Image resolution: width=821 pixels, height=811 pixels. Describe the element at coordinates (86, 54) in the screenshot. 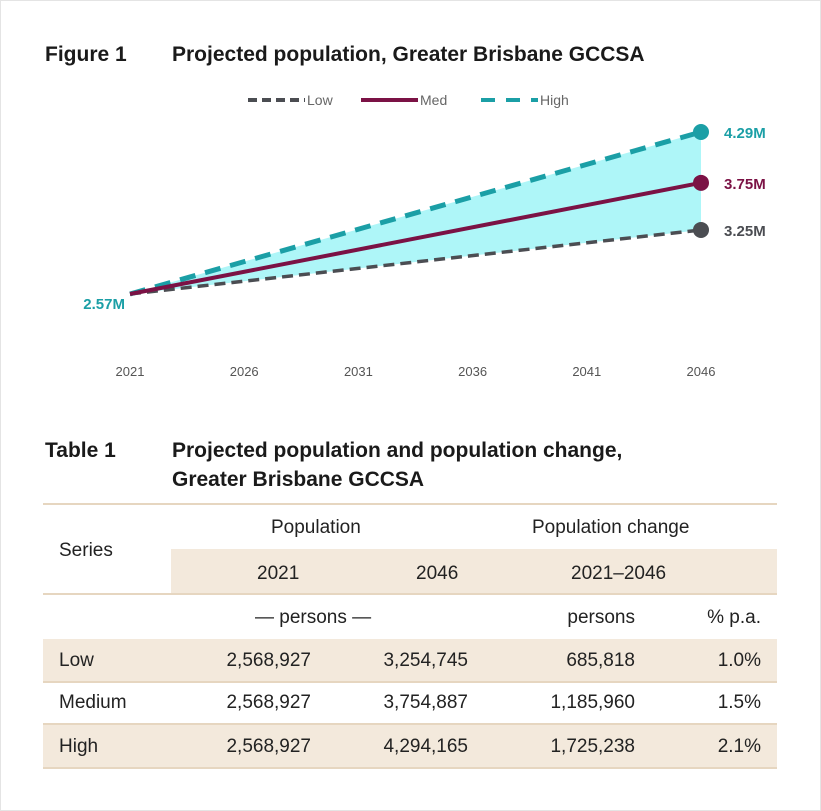

I see `figure-label: Figure 1` at that location.